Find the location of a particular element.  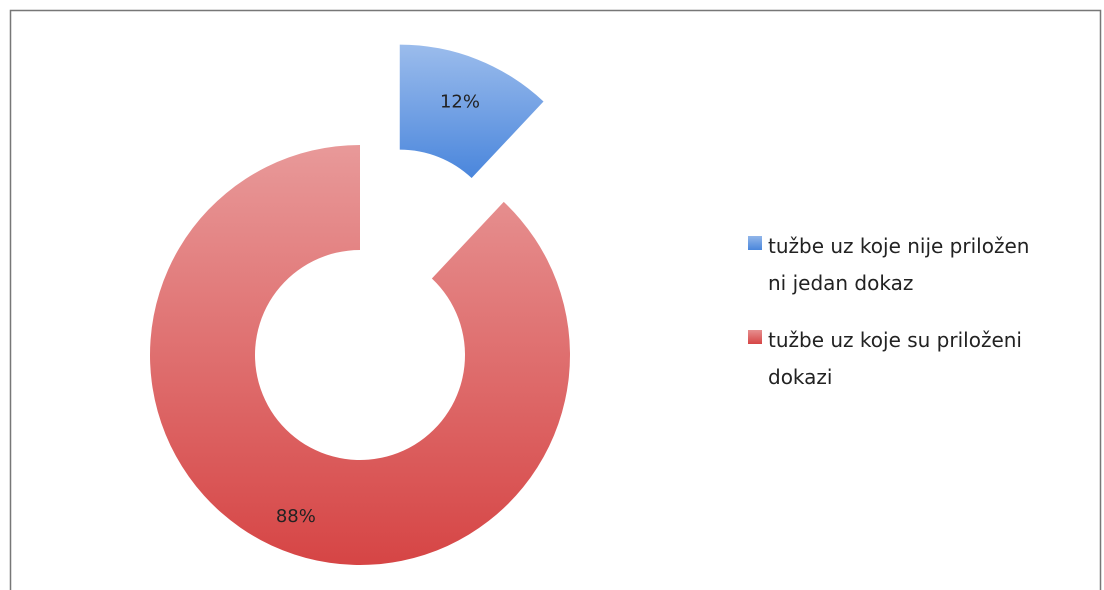

donut-slice is located at coordinates (471, 111).